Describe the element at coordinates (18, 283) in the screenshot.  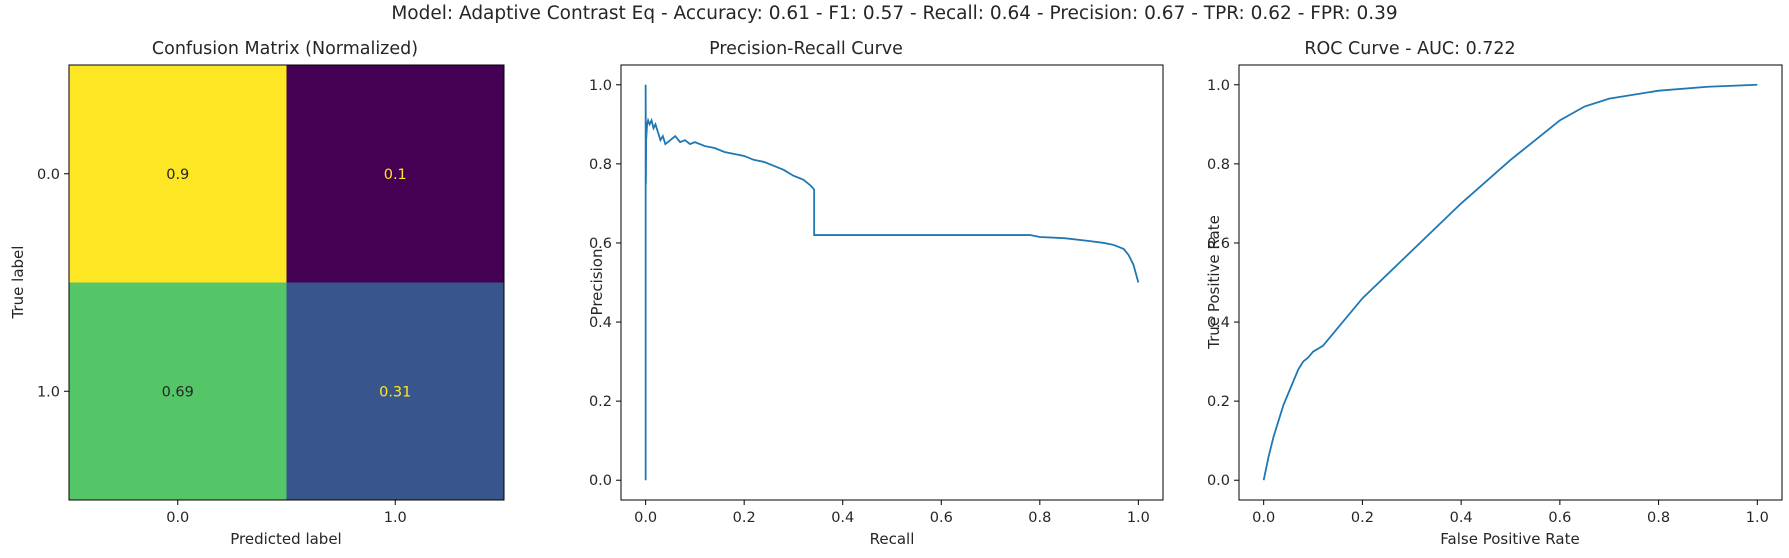
I see `confusion-matrix-ylabel: True label` at that location.